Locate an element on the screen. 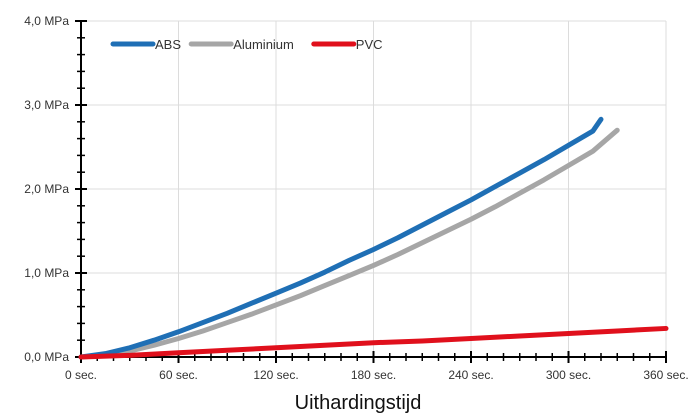 The height and width of the screenshot is (419, 695). x-tick-label: 300 sec. is located at coordinates (568, 375).